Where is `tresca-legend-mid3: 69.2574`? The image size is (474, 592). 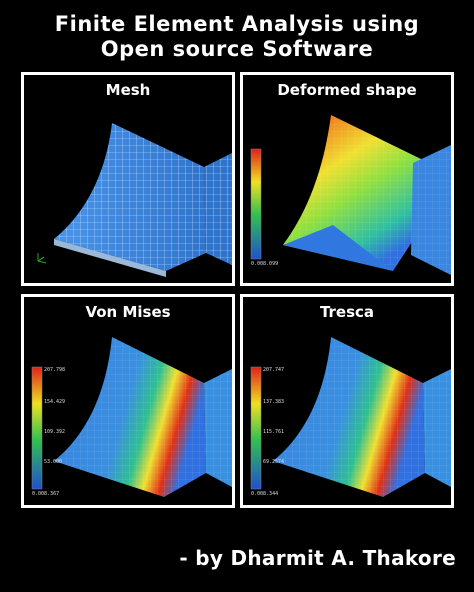 tresca-legend-mid3: 69.2574 is located at coordinates (274, 462).